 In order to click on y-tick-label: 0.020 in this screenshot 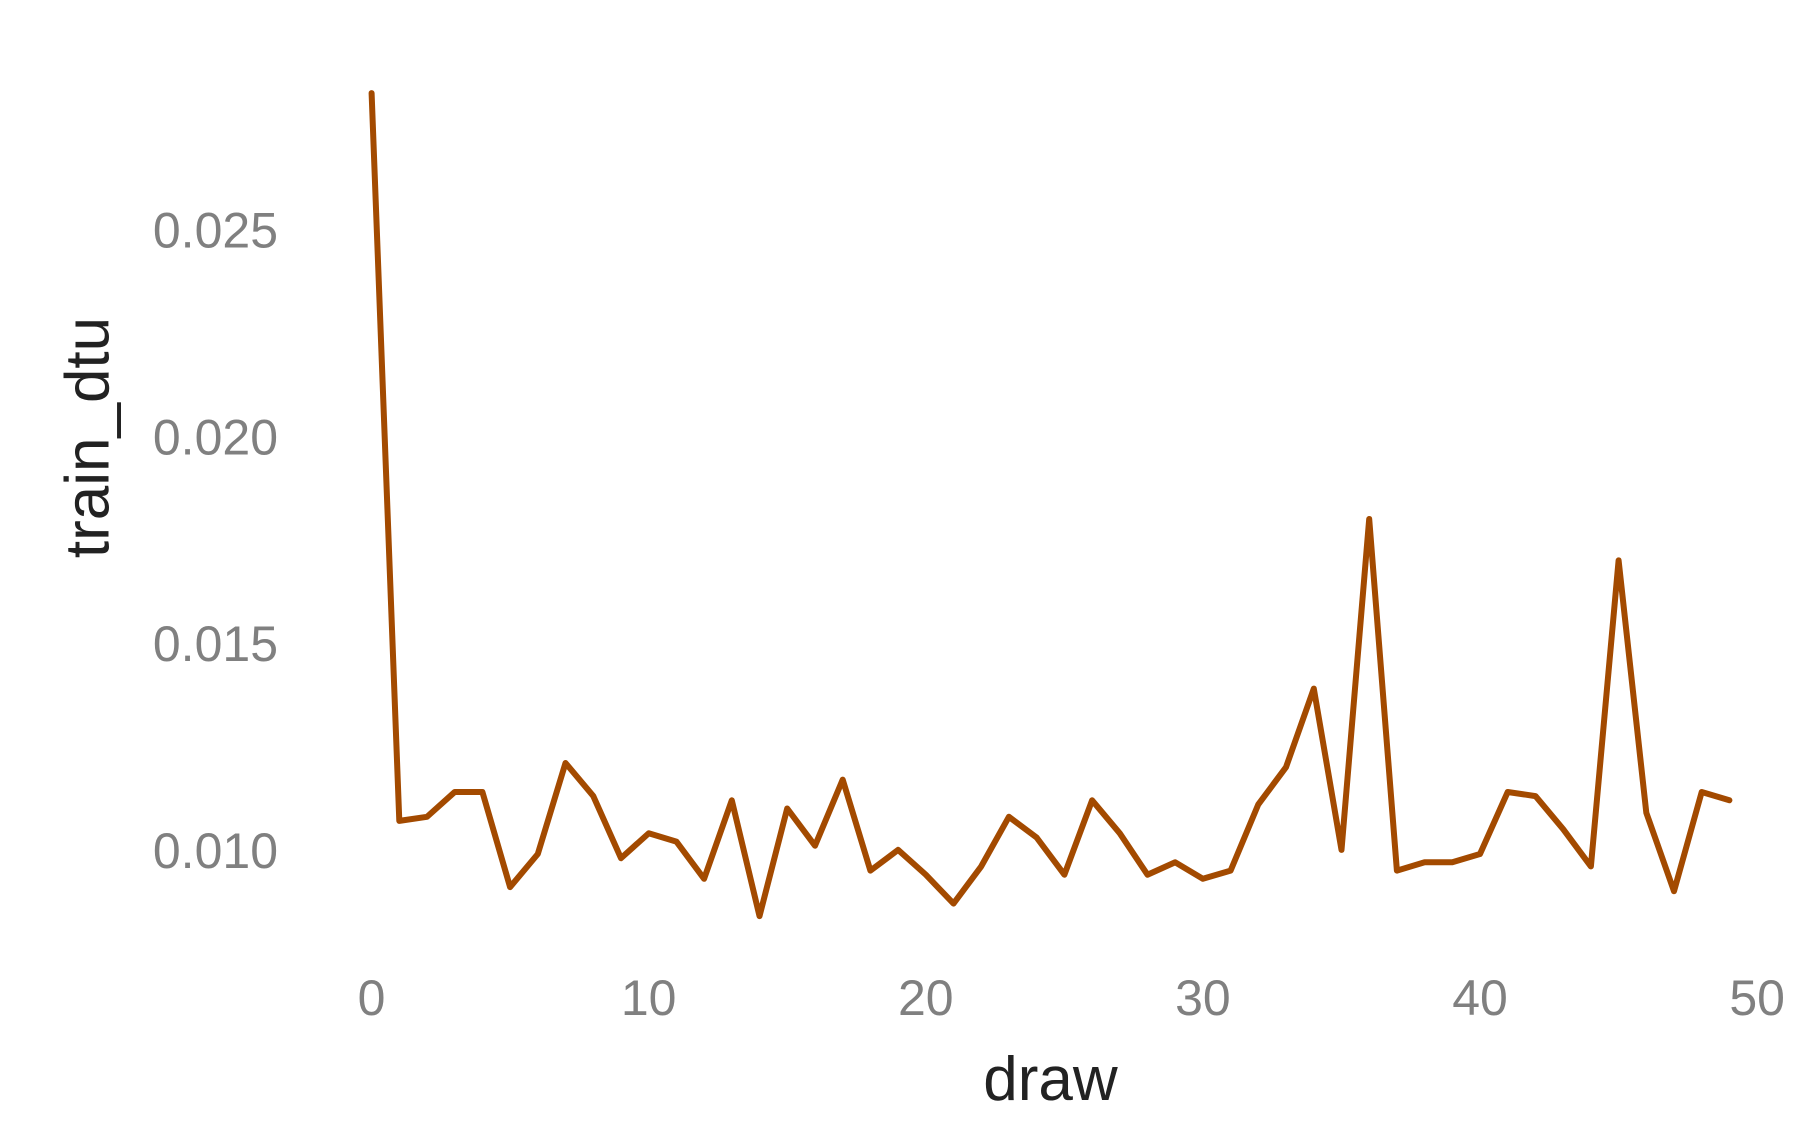, I will do `click(215, 437)`.